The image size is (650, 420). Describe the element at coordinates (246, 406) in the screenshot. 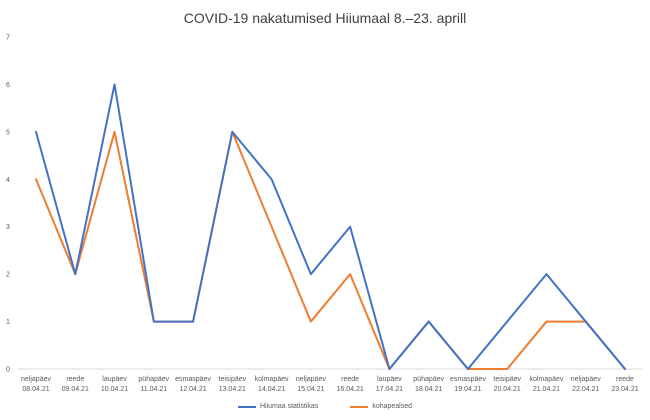

I see `legend-swatch-statistics` at that location.